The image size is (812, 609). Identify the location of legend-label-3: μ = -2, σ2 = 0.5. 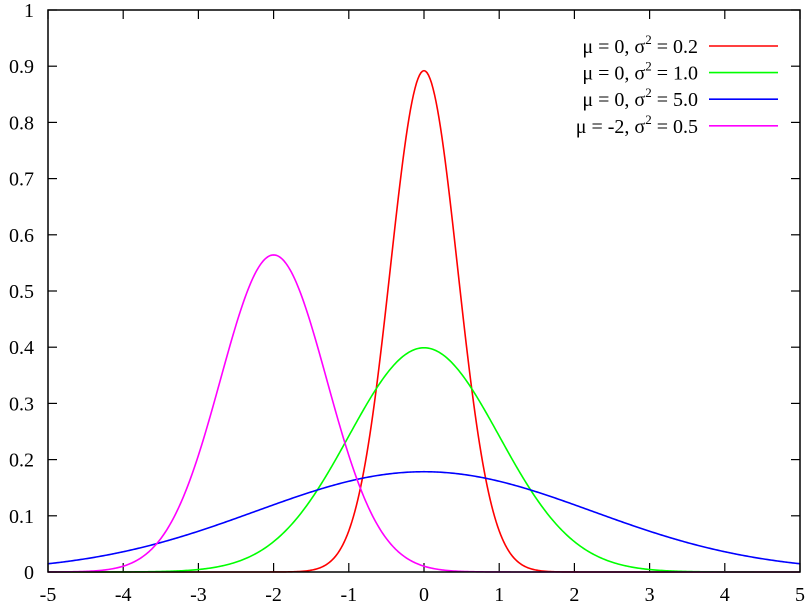
(637, 125).